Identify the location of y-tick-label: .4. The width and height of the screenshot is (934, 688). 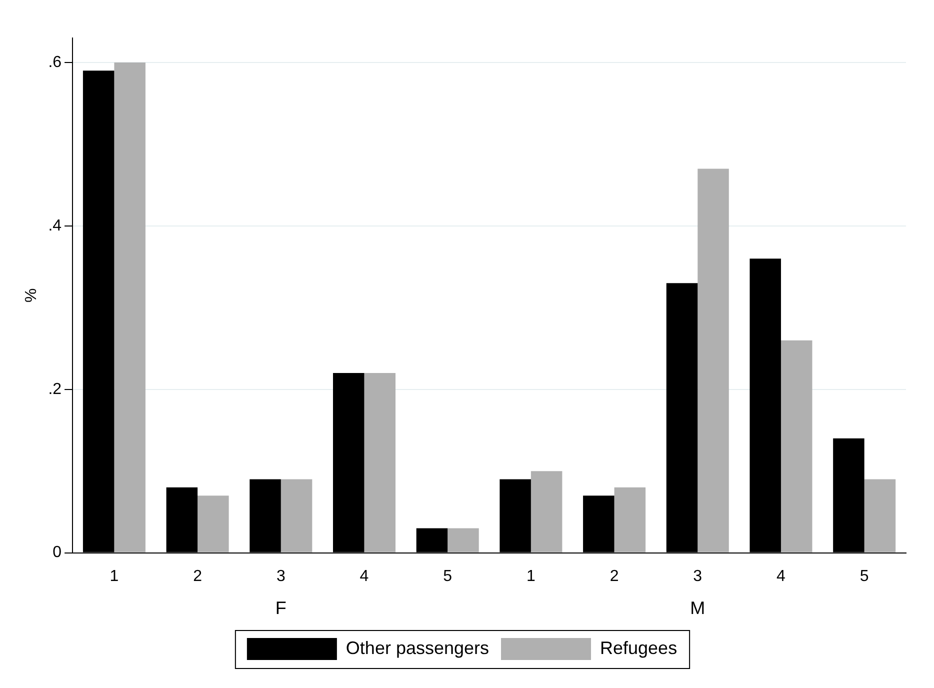
(55, 225).